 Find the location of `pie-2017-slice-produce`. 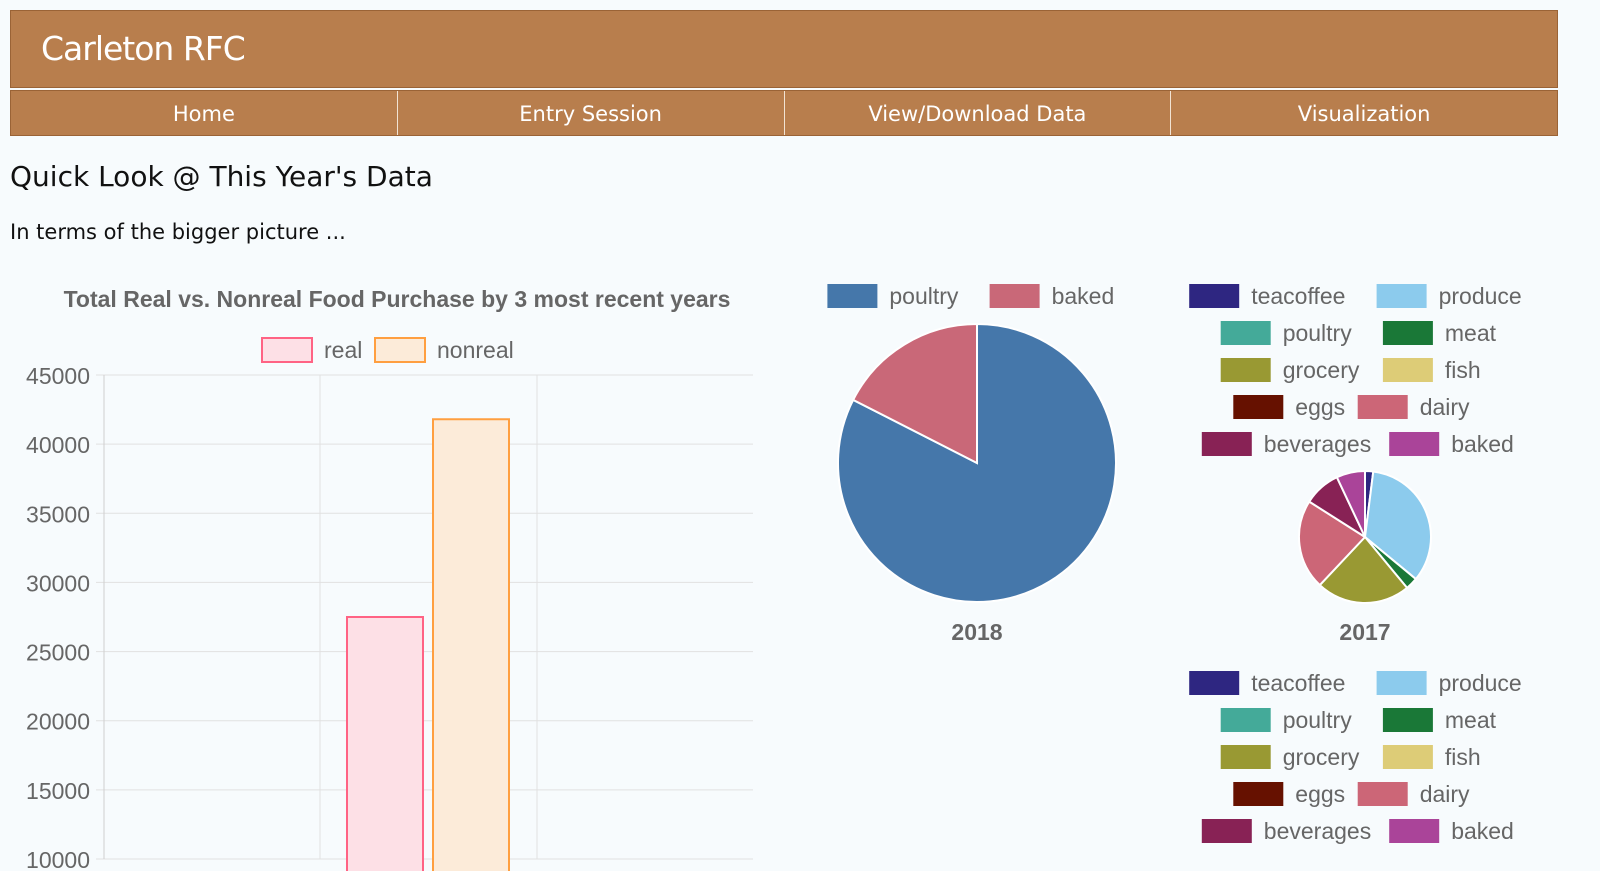

pie-2017-slice-produce is located at coordinates (1397, 525).